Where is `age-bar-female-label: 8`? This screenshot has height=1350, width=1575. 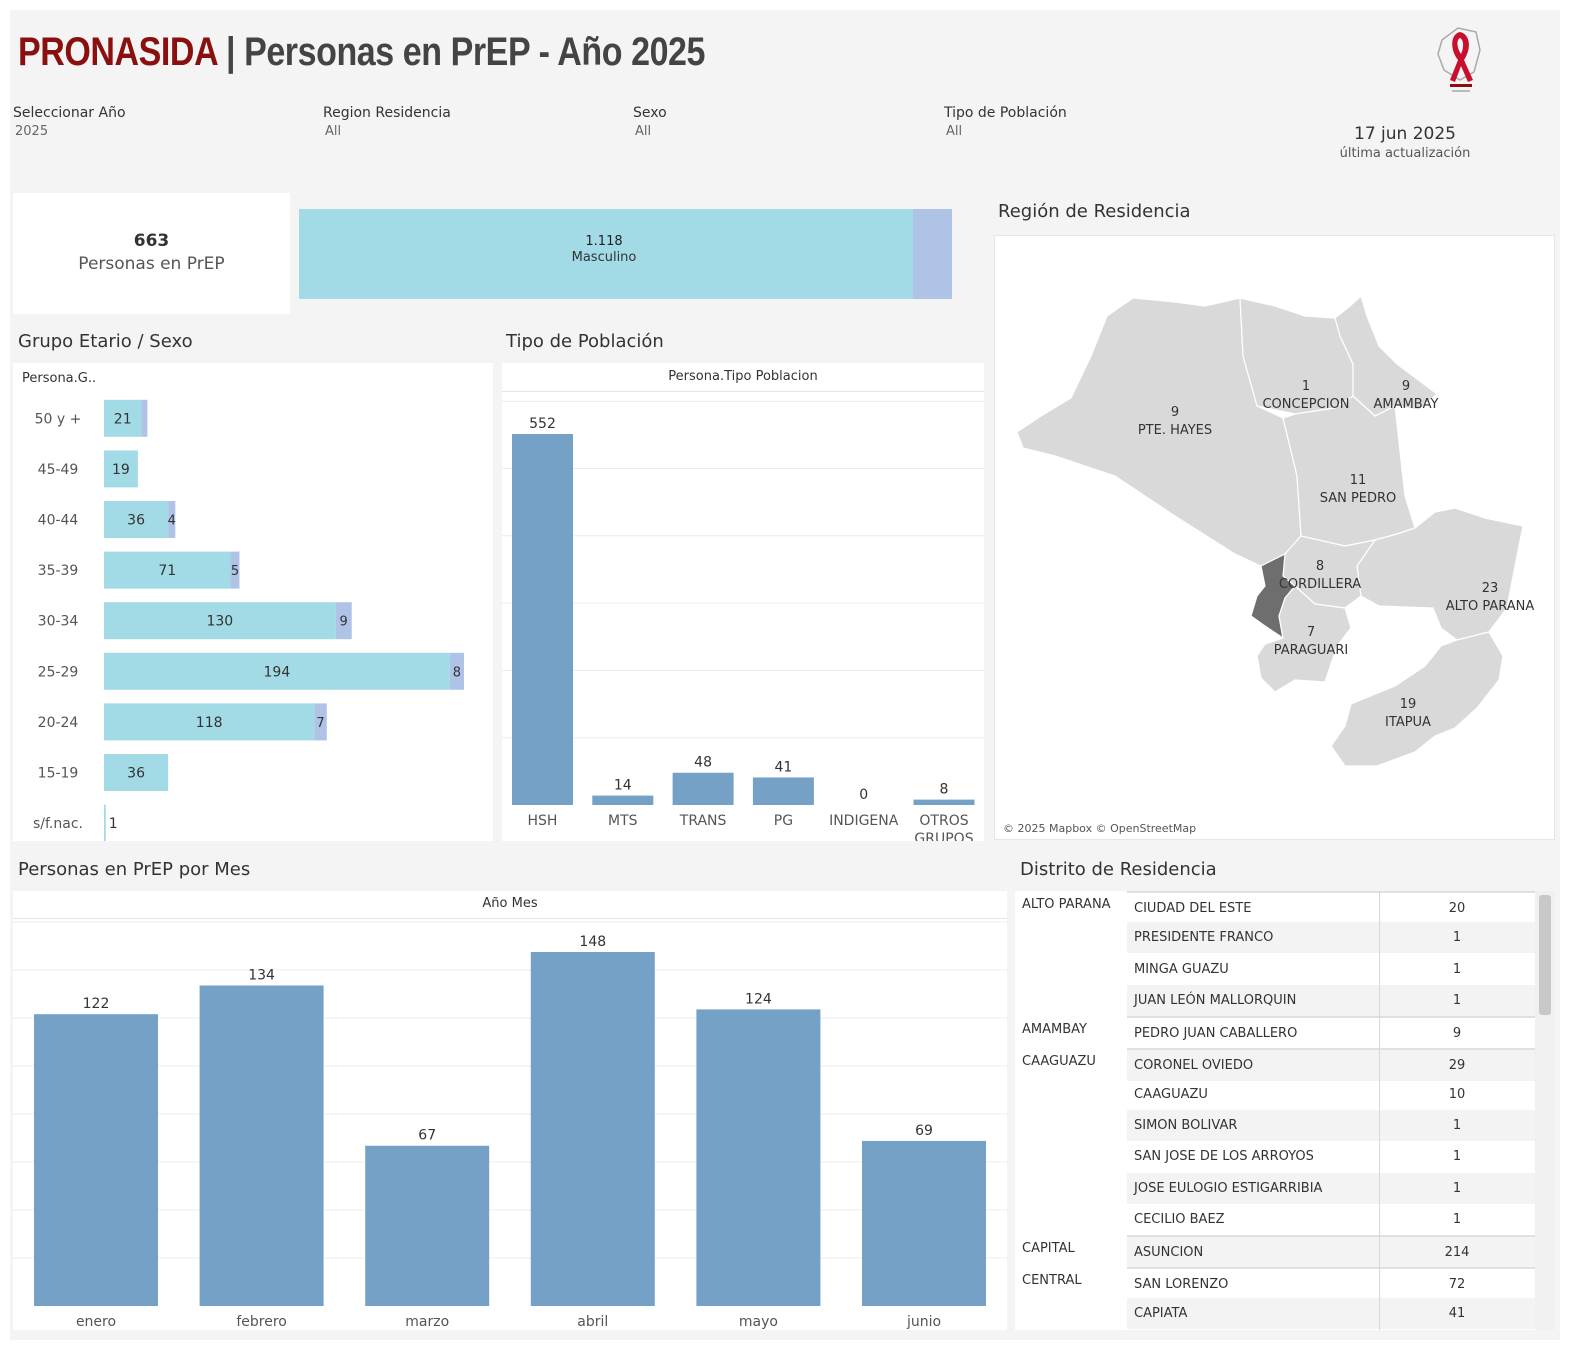
age-bar-female-label: 8 is located at coordinates (457, 672).